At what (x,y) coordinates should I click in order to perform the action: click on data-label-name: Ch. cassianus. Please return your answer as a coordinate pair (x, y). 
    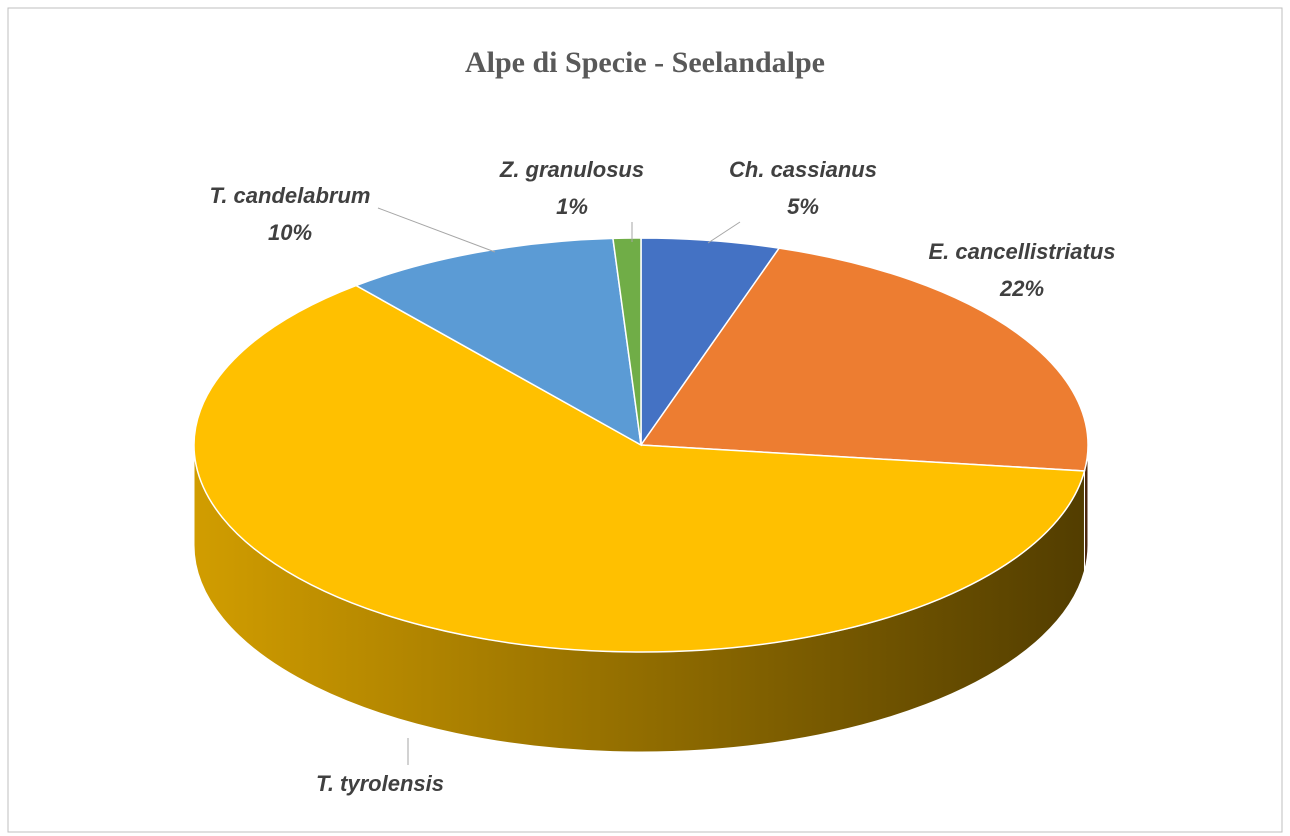
    Looking at the image, I should click on (803, 169).